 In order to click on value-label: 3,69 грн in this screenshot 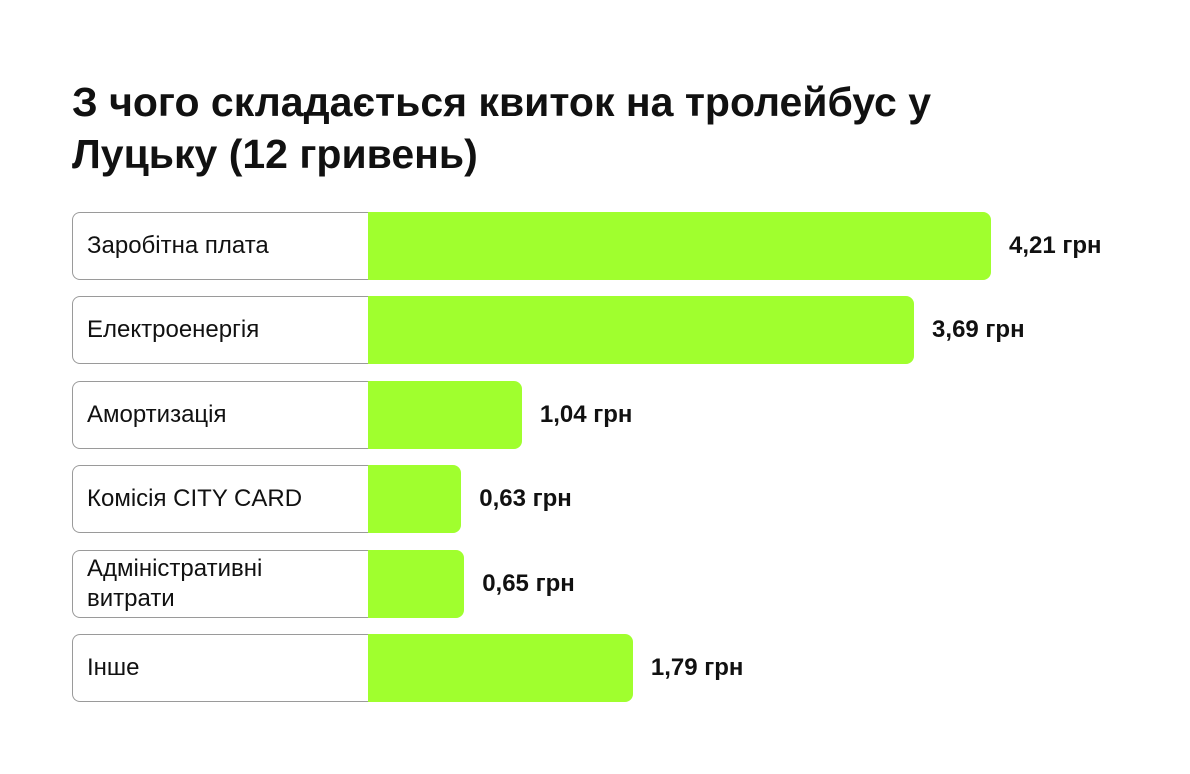, I will do `click(978, 330)`.